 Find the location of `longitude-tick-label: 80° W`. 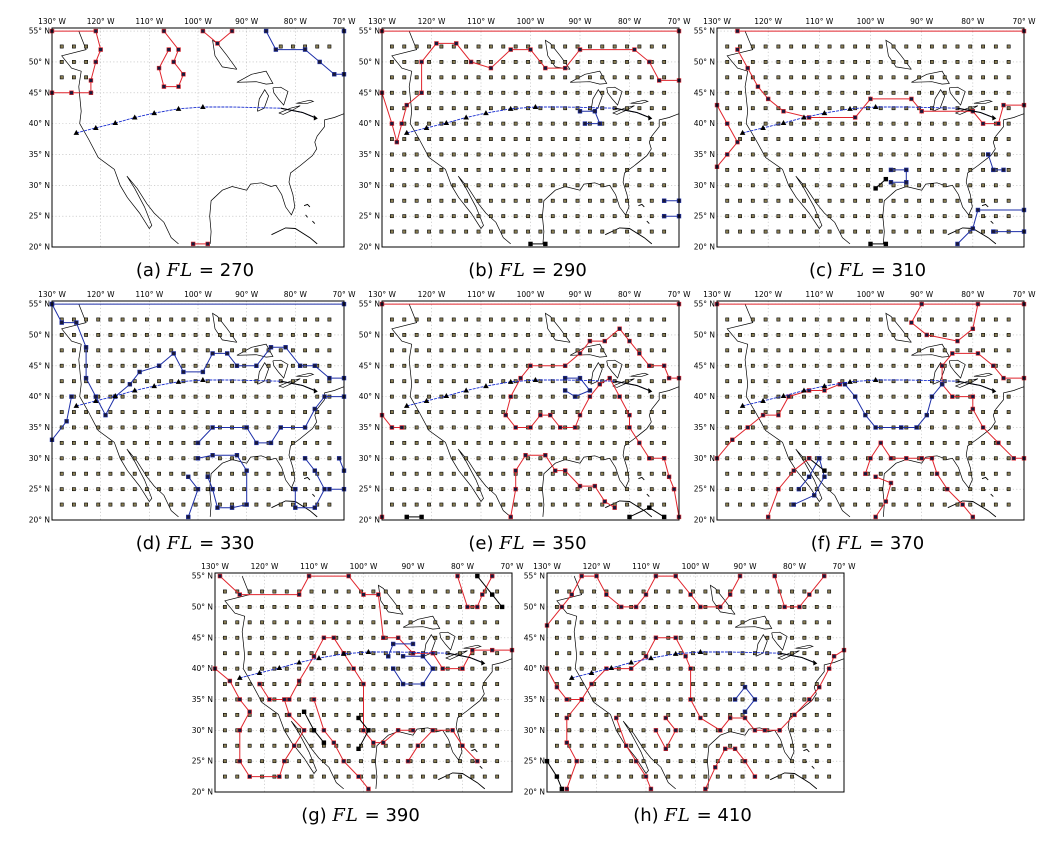

longitude-tick-label: 80° W is located at coordinates (630, 294).